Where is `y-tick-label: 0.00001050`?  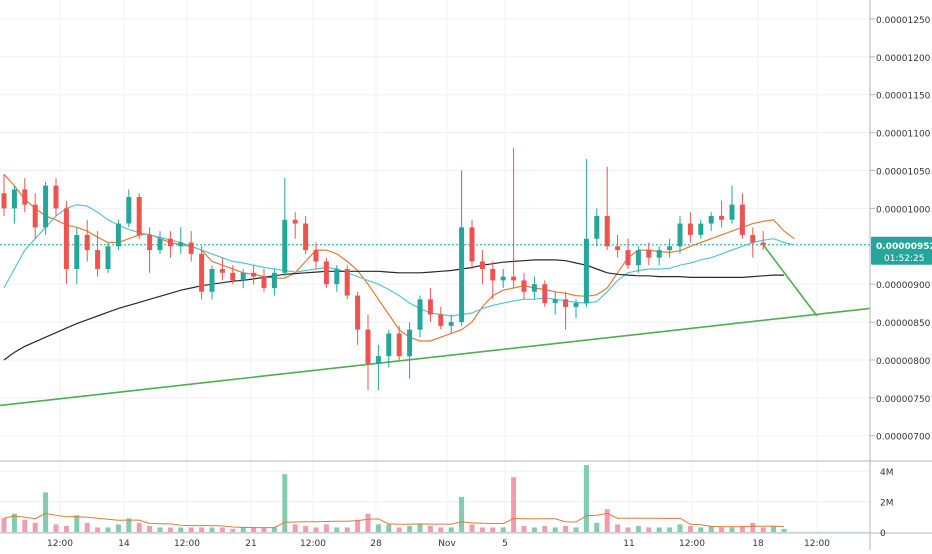
y-tick-label: 0.00001050 is located at coordinates (903, 173).